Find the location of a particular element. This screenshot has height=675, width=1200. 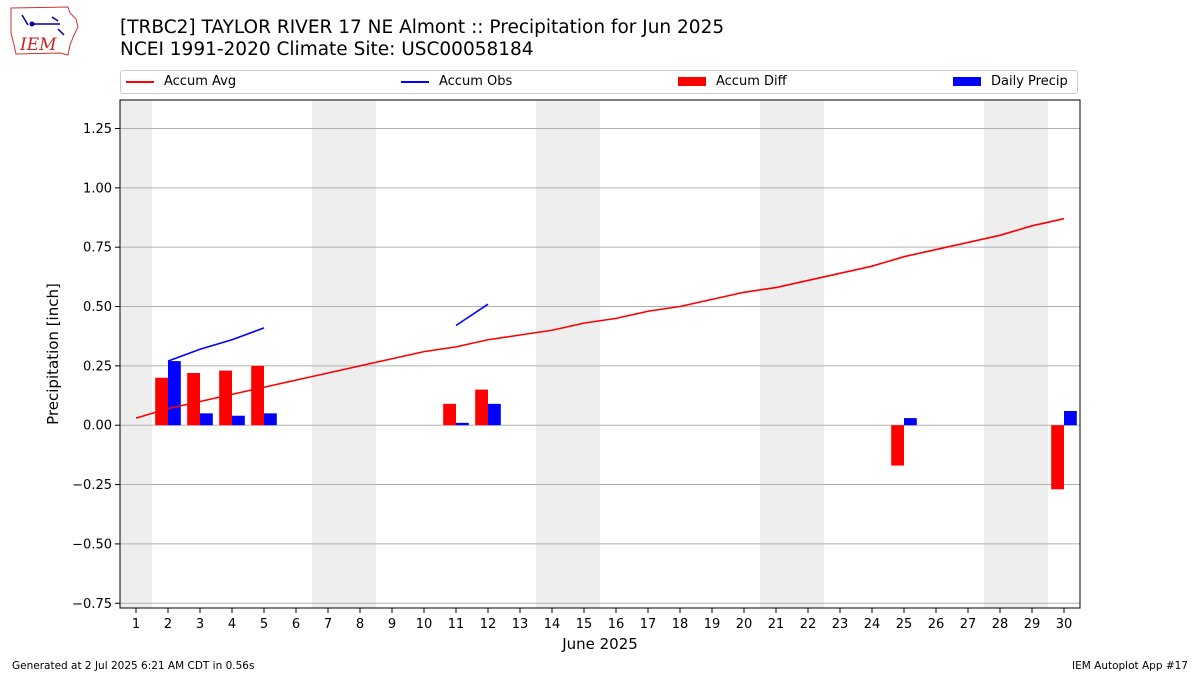

y-tick-label: −0.25 is located at coordinates (92, 485).